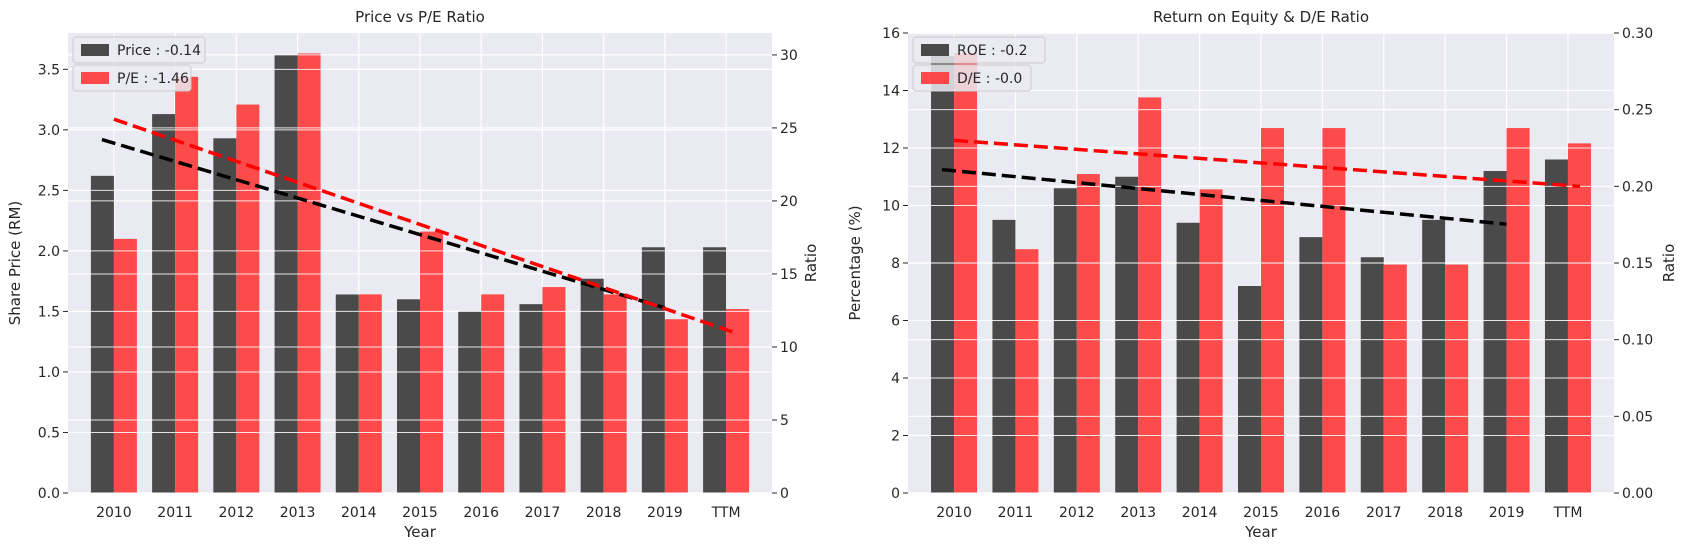 Image resolution: width=1688 pixels, height=550 pixels. Describe the element at coordinates (784, 421) in the screenshot. I see `y2-tick-label: 5` at that location.